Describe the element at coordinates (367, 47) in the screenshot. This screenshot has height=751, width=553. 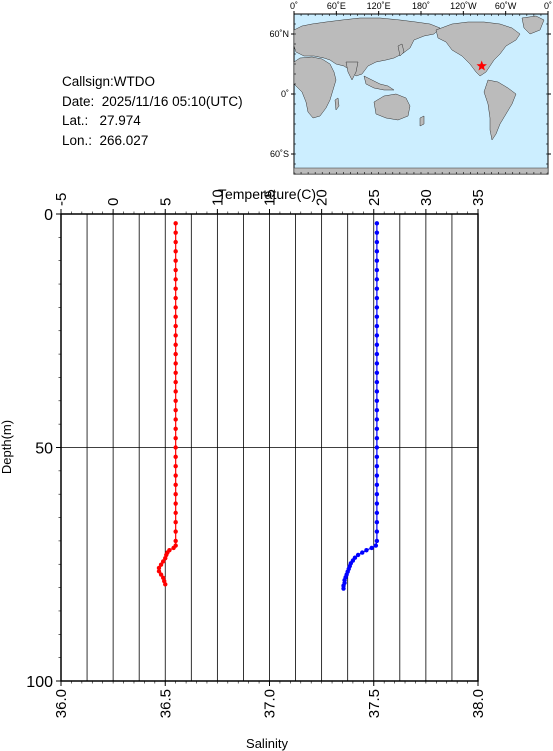
I see `landmass-eurasia` at that location.